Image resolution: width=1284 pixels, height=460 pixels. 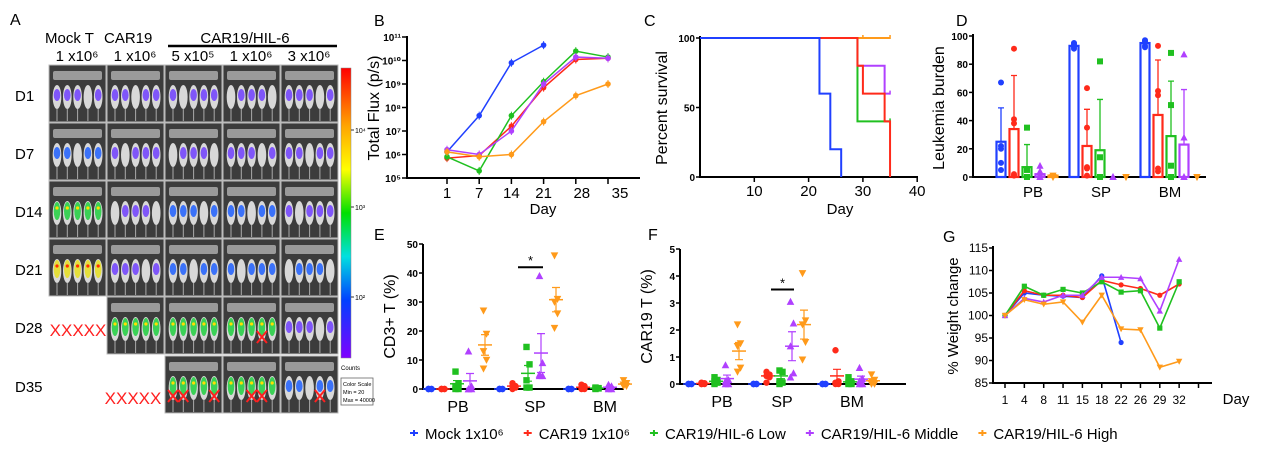 What do you see at coordinates (346, 213) in the screenshot?
I see `colorbar` at bounding box center [346, 213].